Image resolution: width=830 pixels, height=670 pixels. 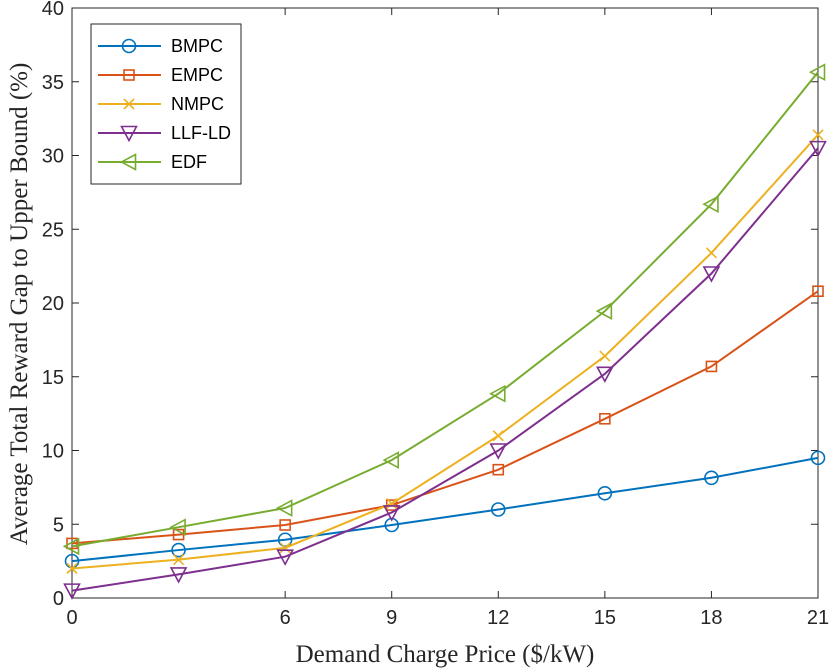 I want to click on x-tick-label: 21, so click(x=818, y=618).